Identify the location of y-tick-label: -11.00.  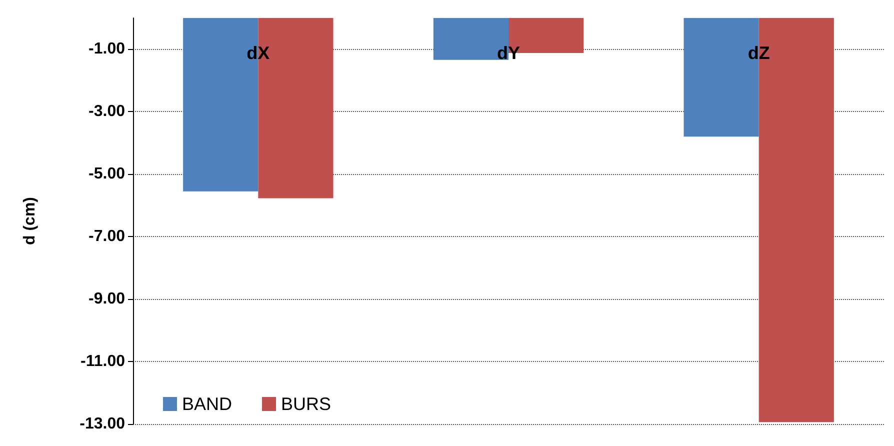
(103, 361).